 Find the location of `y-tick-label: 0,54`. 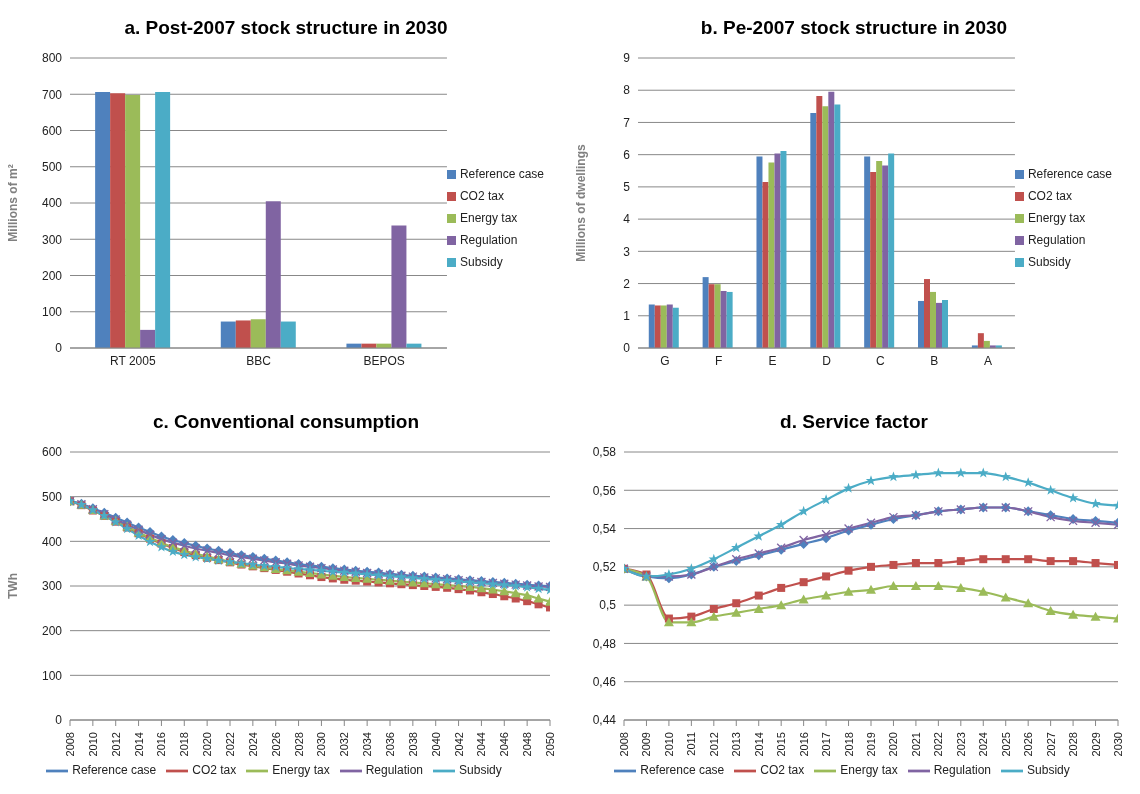

y-tick-label: 0,54 is located at coordinates (604, 528).